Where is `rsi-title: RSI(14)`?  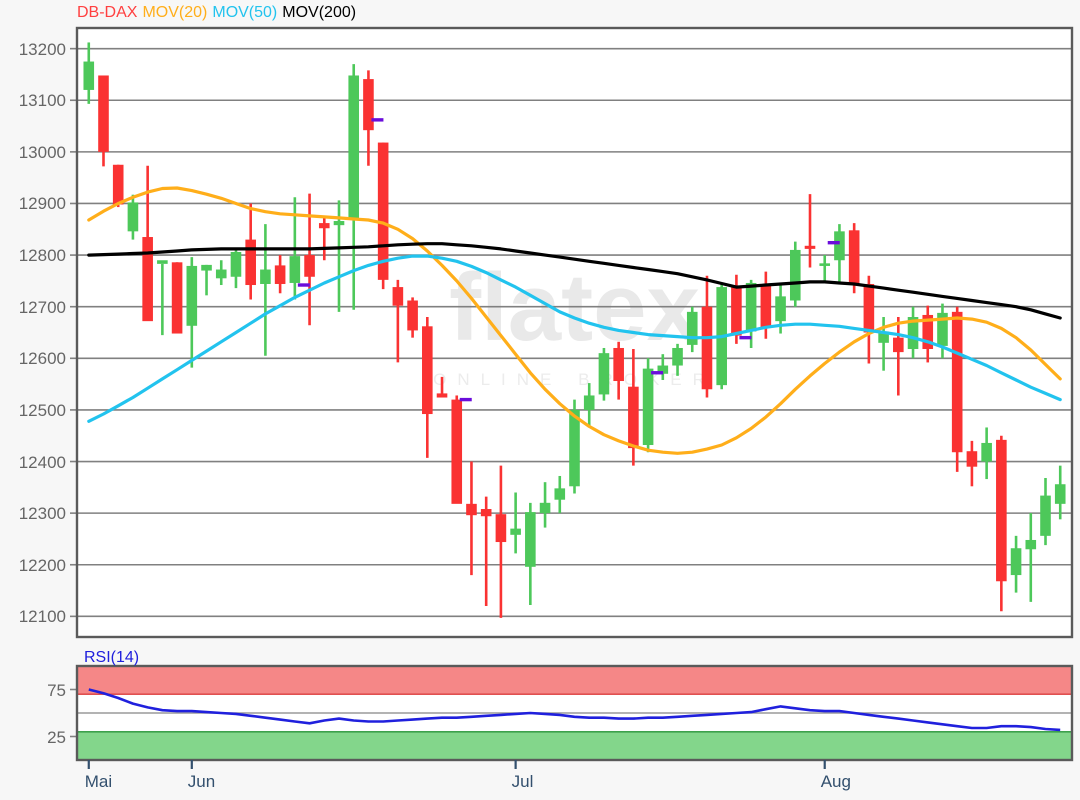 rsi-title: RSI(14) is located at coordinates (111, 657).